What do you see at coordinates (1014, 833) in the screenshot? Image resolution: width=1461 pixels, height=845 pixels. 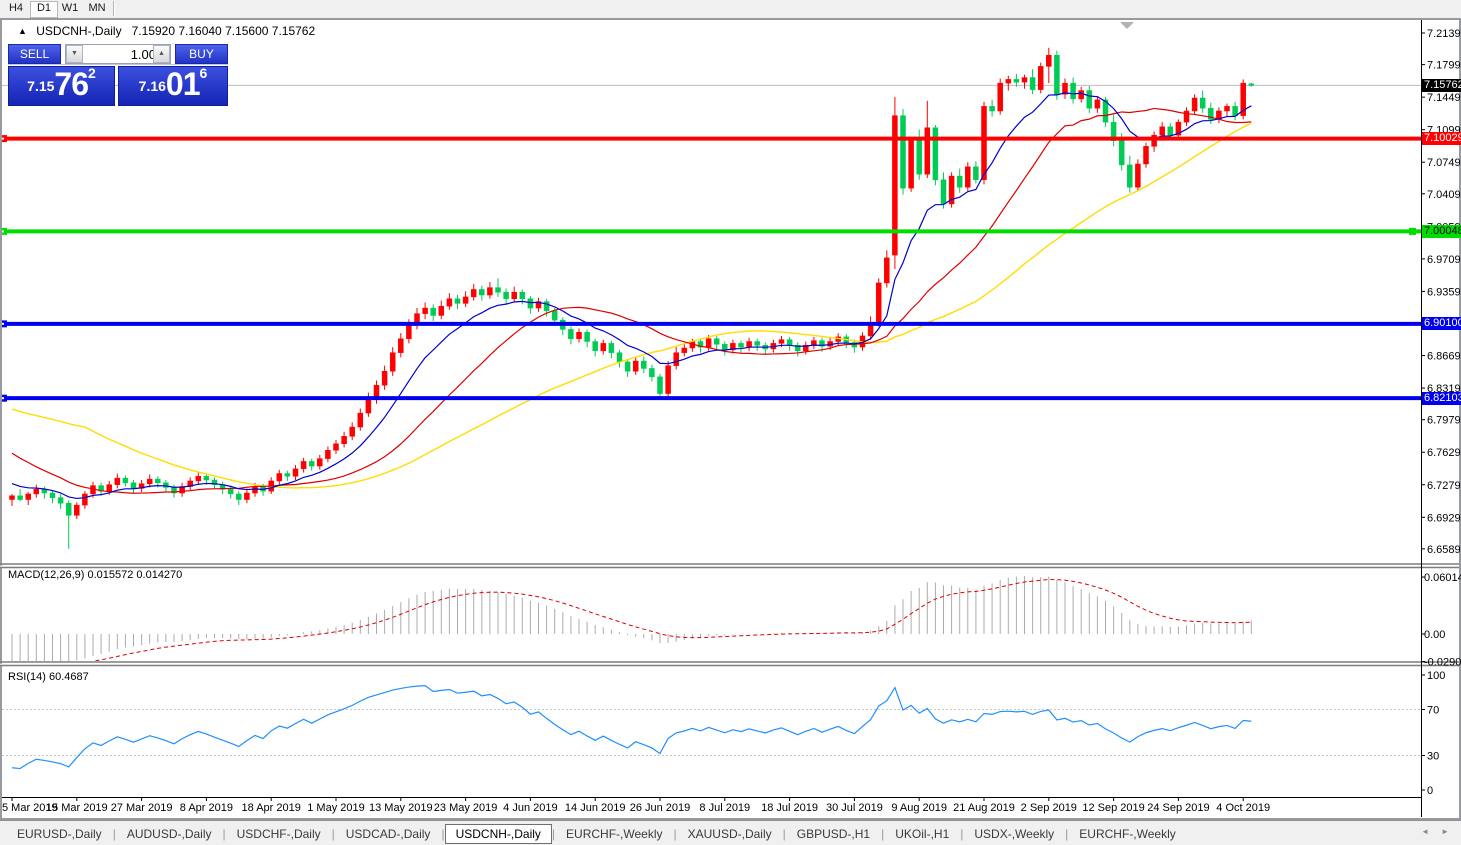 I see `tab-usdx-weekly: USDX-,Weekly` at bounding box center [1014, 833].